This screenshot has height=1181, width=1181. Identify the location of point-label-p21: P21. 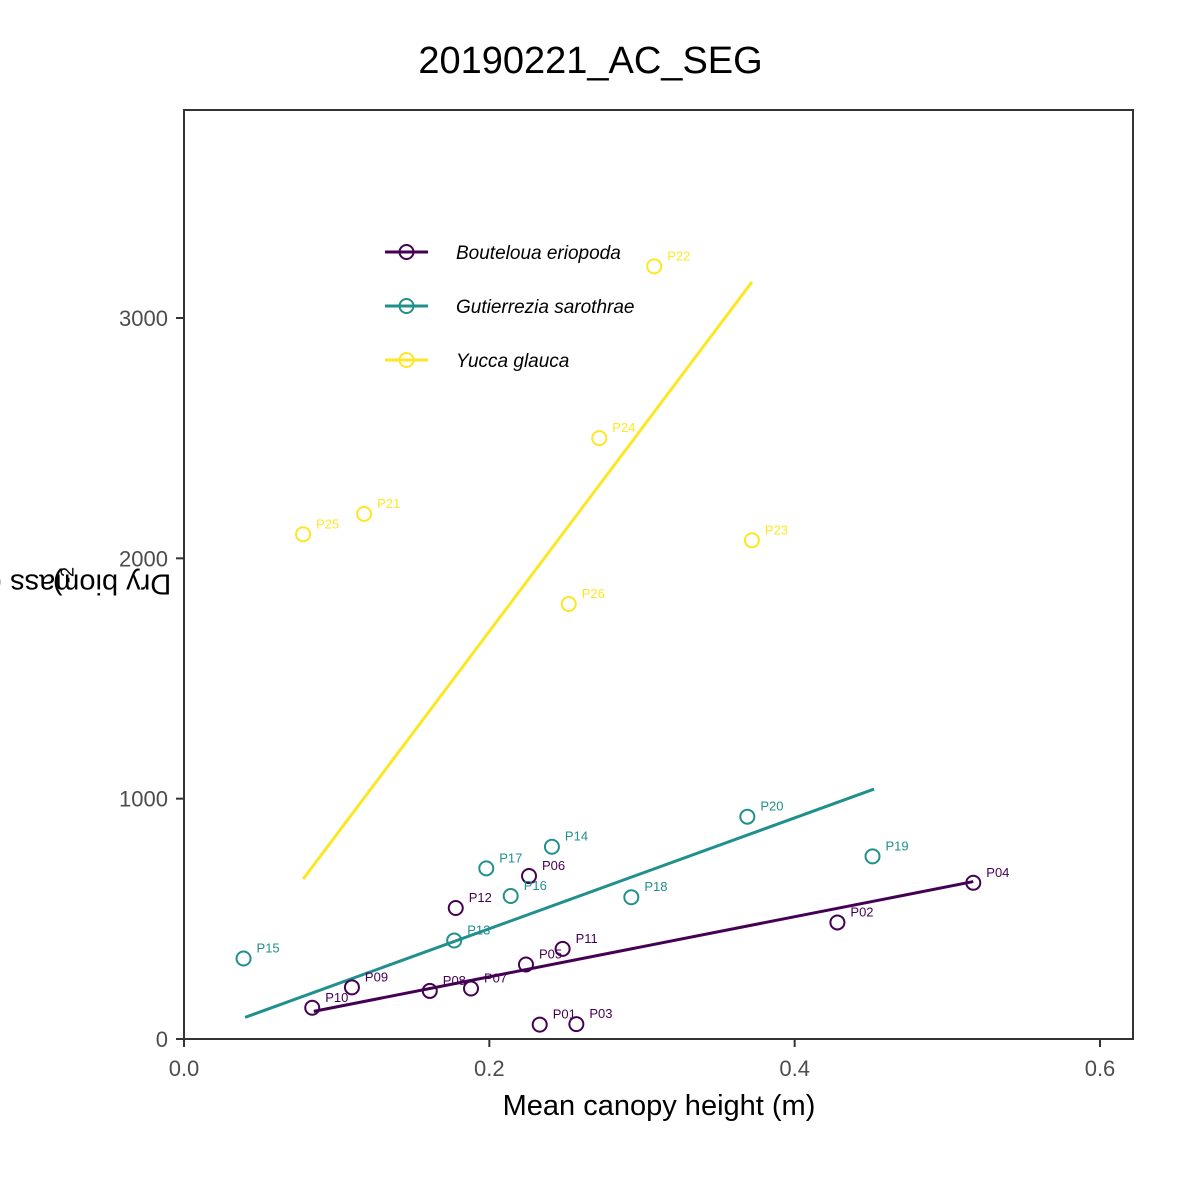
(388, 503).